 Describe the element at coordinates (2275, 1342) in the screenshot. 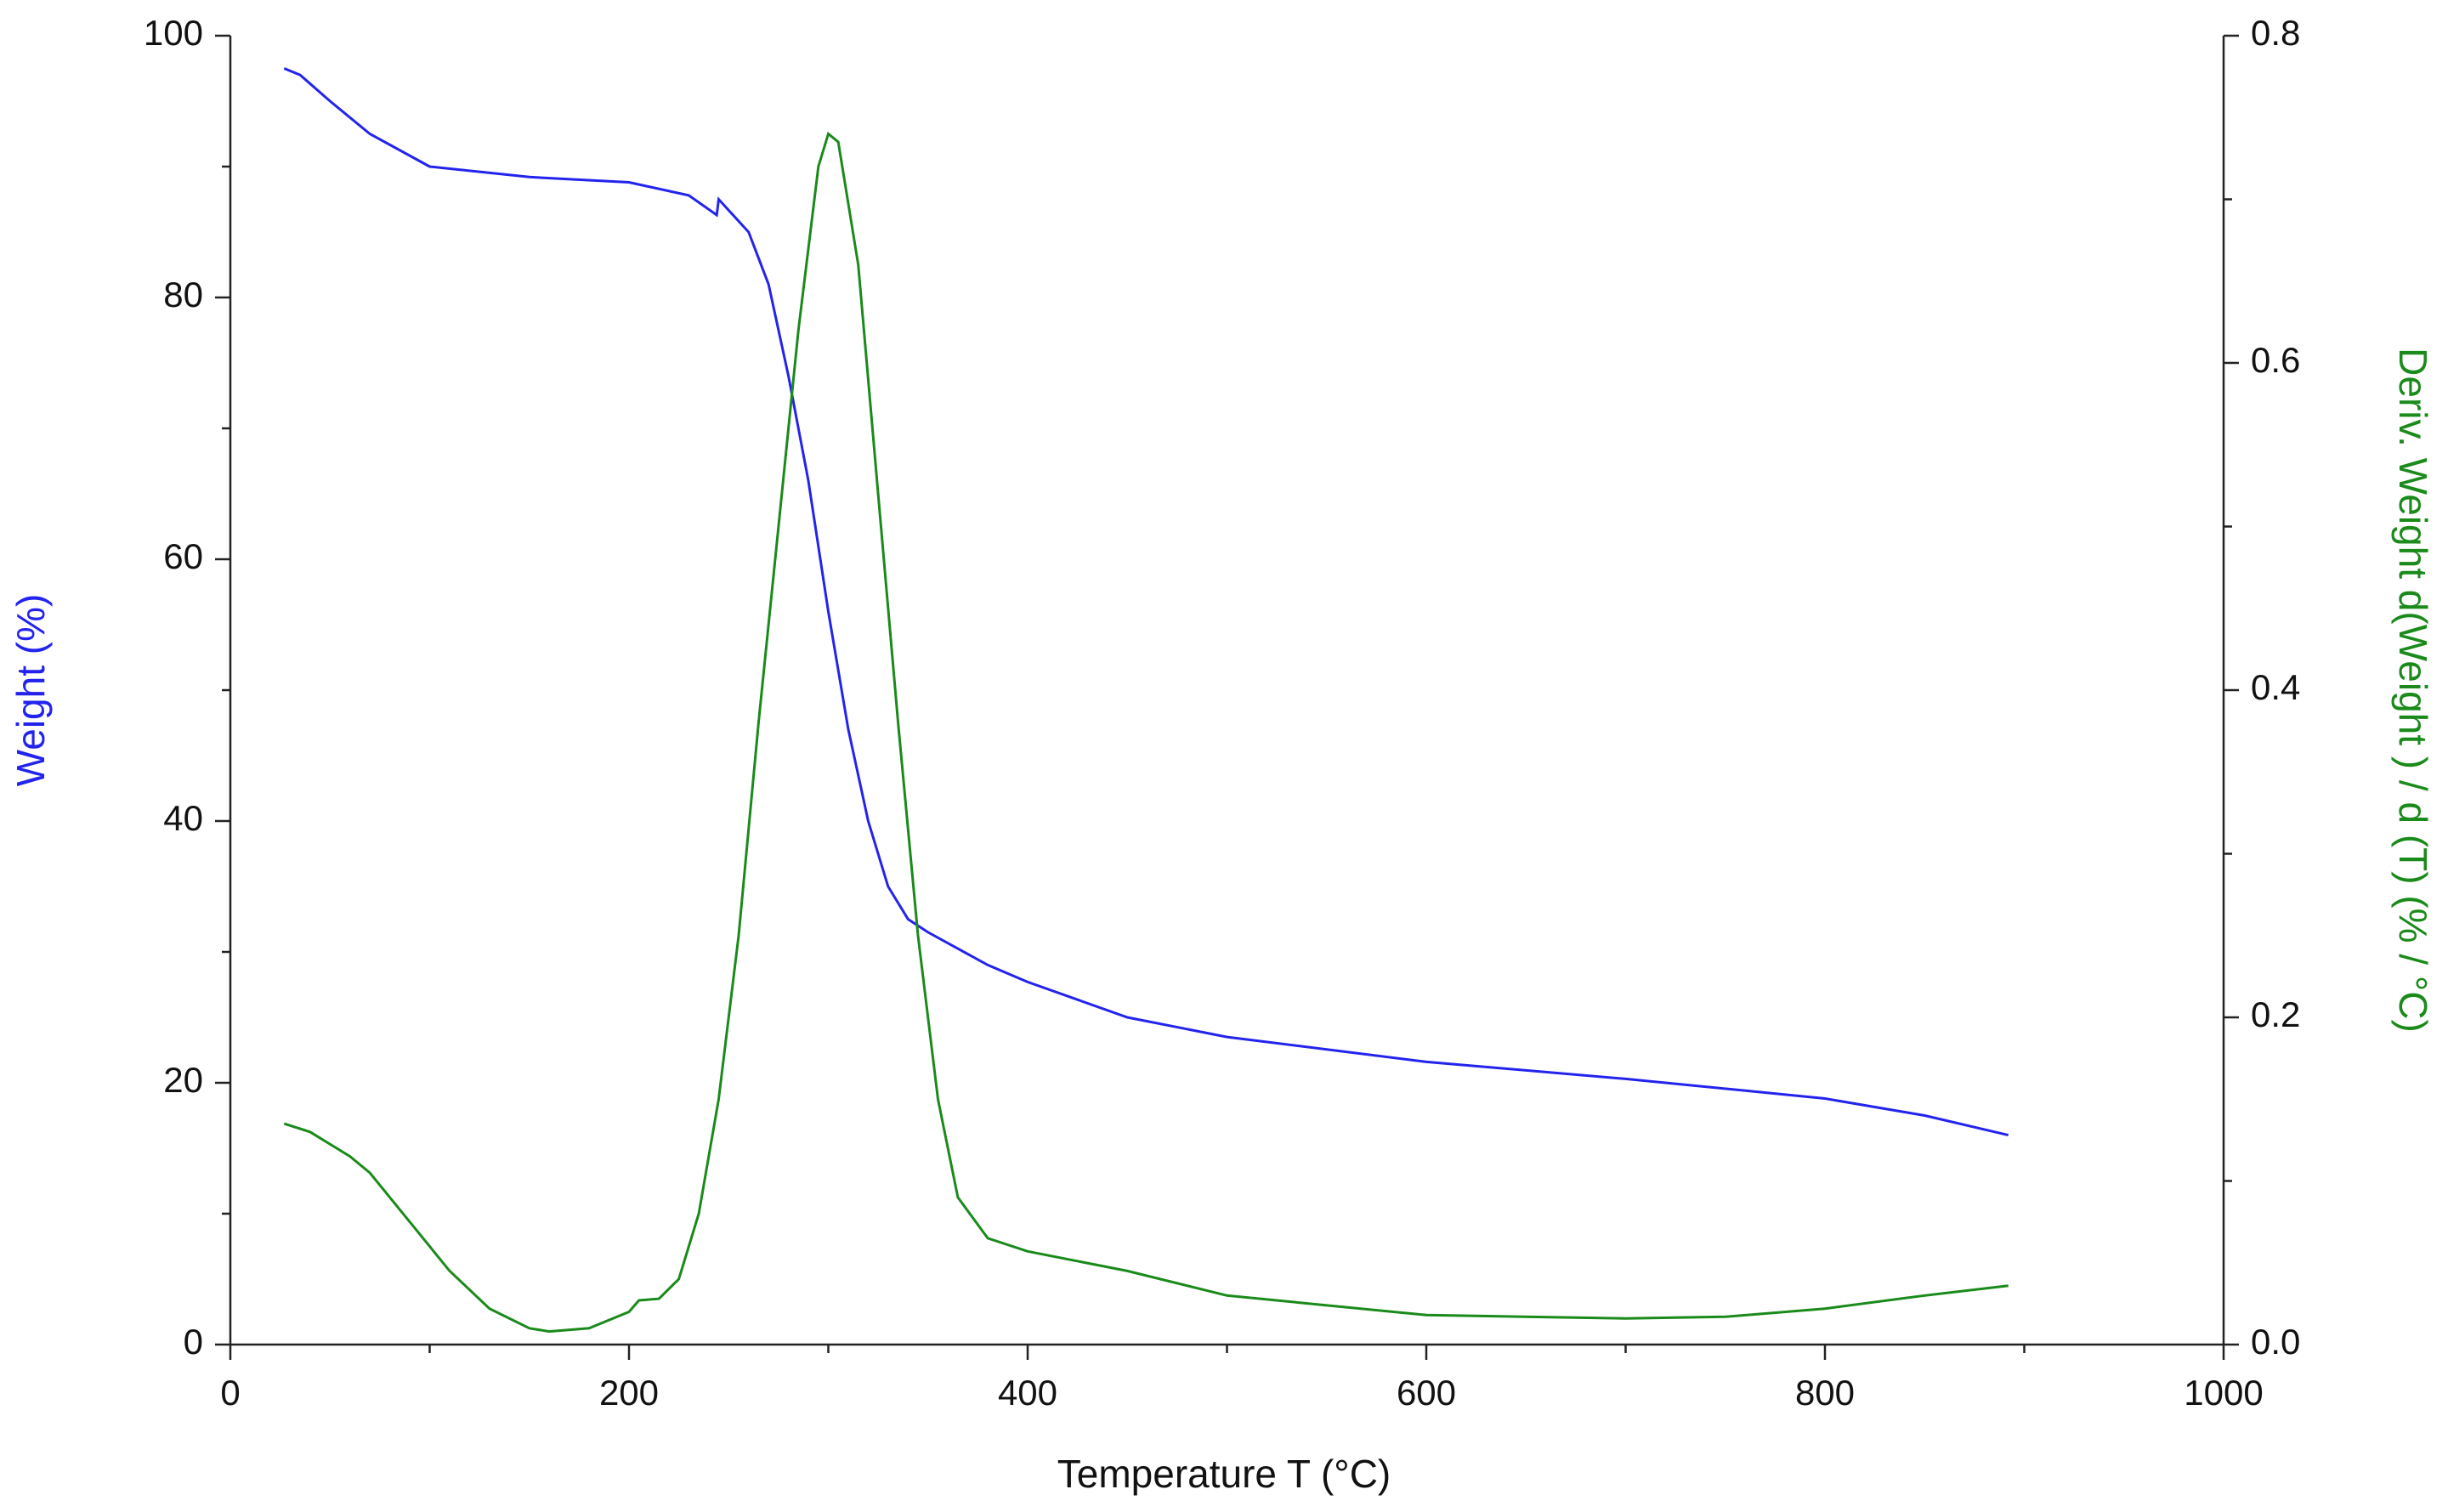

I see `y2-tick-label: 0.0` at that location.